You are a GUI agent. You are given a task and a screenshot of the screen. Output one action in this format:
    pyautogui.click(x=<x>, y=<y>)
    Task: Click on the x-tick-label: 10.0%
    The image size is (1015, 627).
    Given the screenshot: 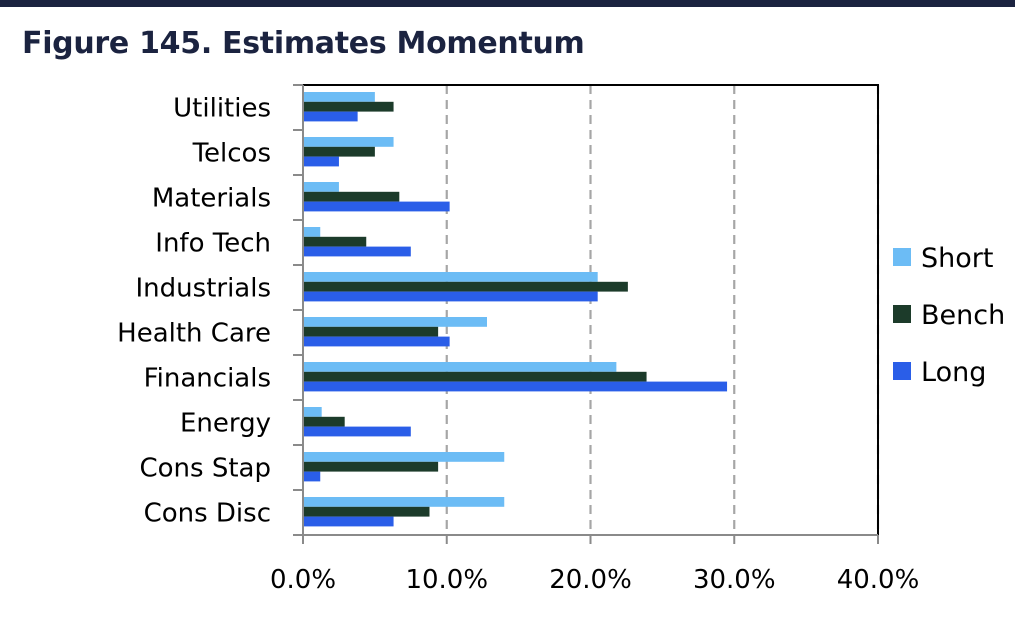 What is the action you would take?
    pyautogui.click(x=446, y=580)
    